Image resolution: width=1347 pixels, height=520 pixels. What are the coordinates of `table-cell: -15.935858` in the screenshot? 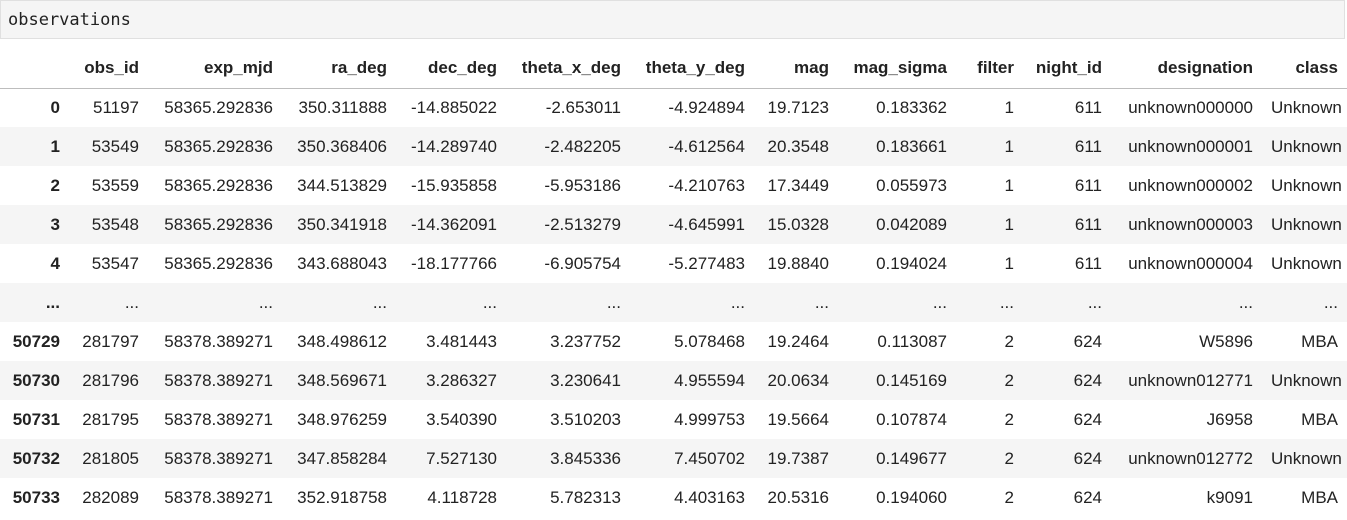 It's located at (453, 185).